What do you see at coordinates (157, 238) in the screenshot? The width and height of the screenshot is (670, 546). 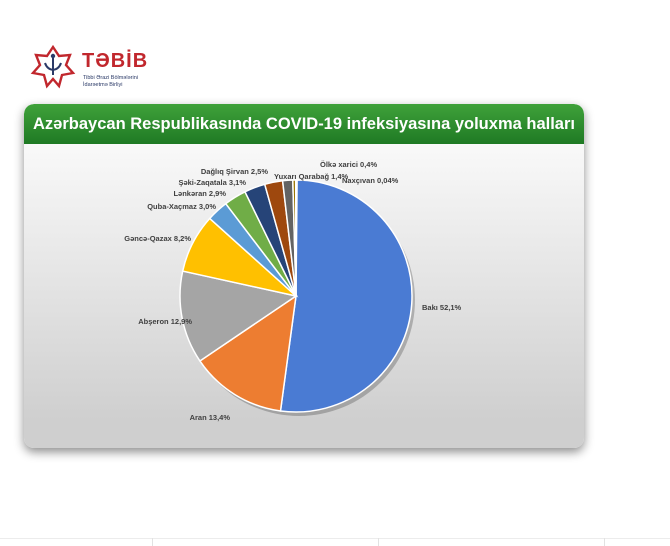 I see `slice-label-4: Gəncə-Qazax 8,2%` at bounding box center [157, 238].